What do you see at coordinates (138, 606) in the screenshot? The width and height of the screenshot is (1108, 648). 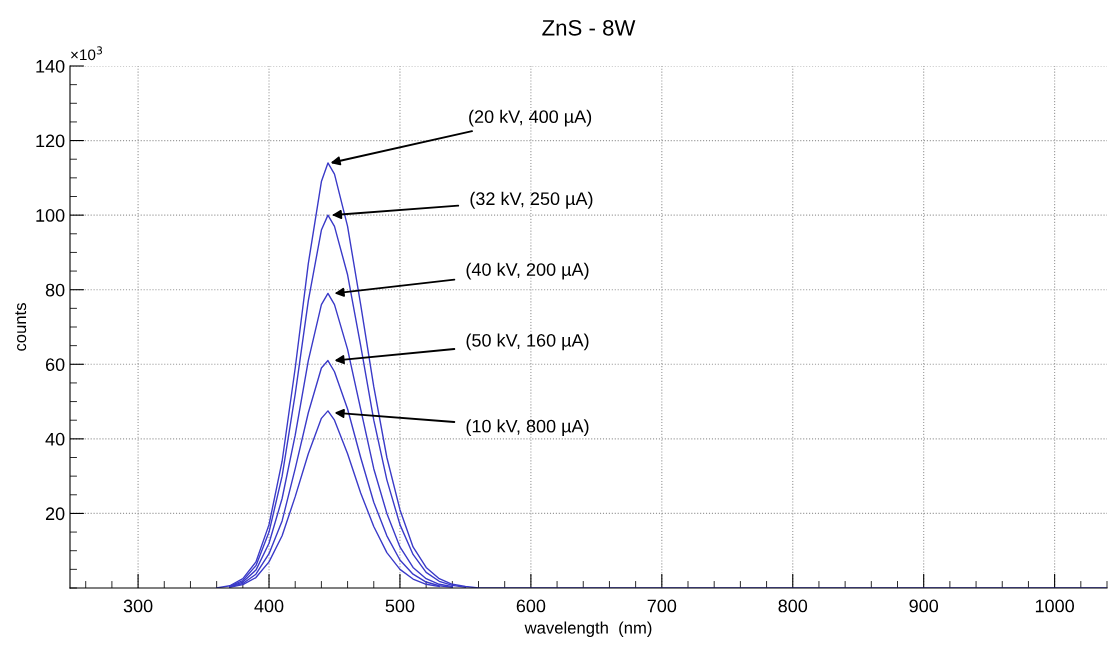 I see `x-tick-label: 300` at bounding box center [138, 606].